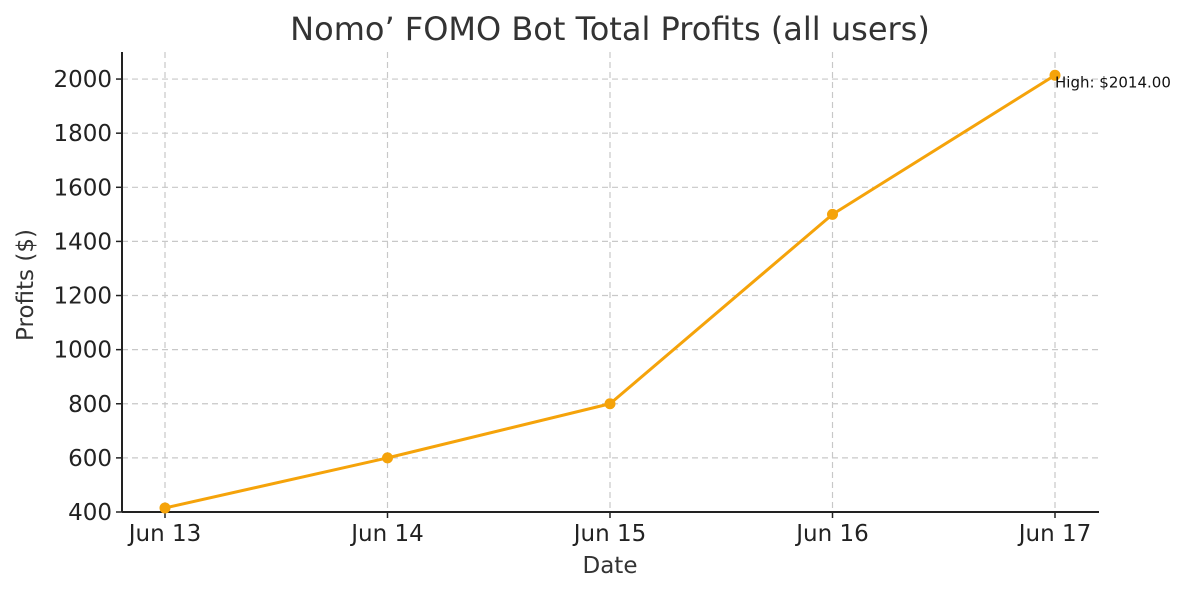 The width and height of the screenshot is (1200, 594). I want to click on y-tick-label: 1800, so click(82, 134).